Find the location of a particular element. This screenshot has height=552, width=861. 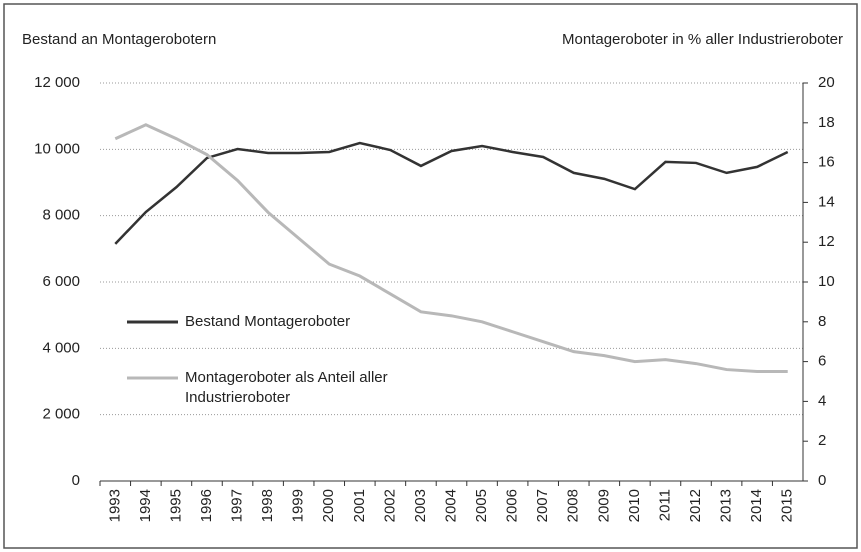

x-tick-label: 2014 is located at coordinates (756, 505).